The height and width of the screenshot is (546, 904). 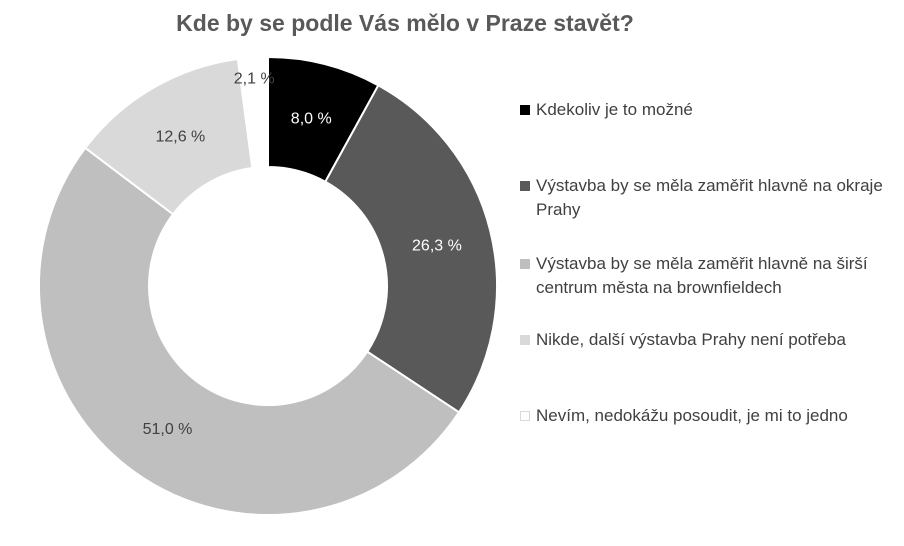 I want to click on legend-label: Nevím, nedokážu posoudit, je mi to jedno, so click(x=692, y=415).